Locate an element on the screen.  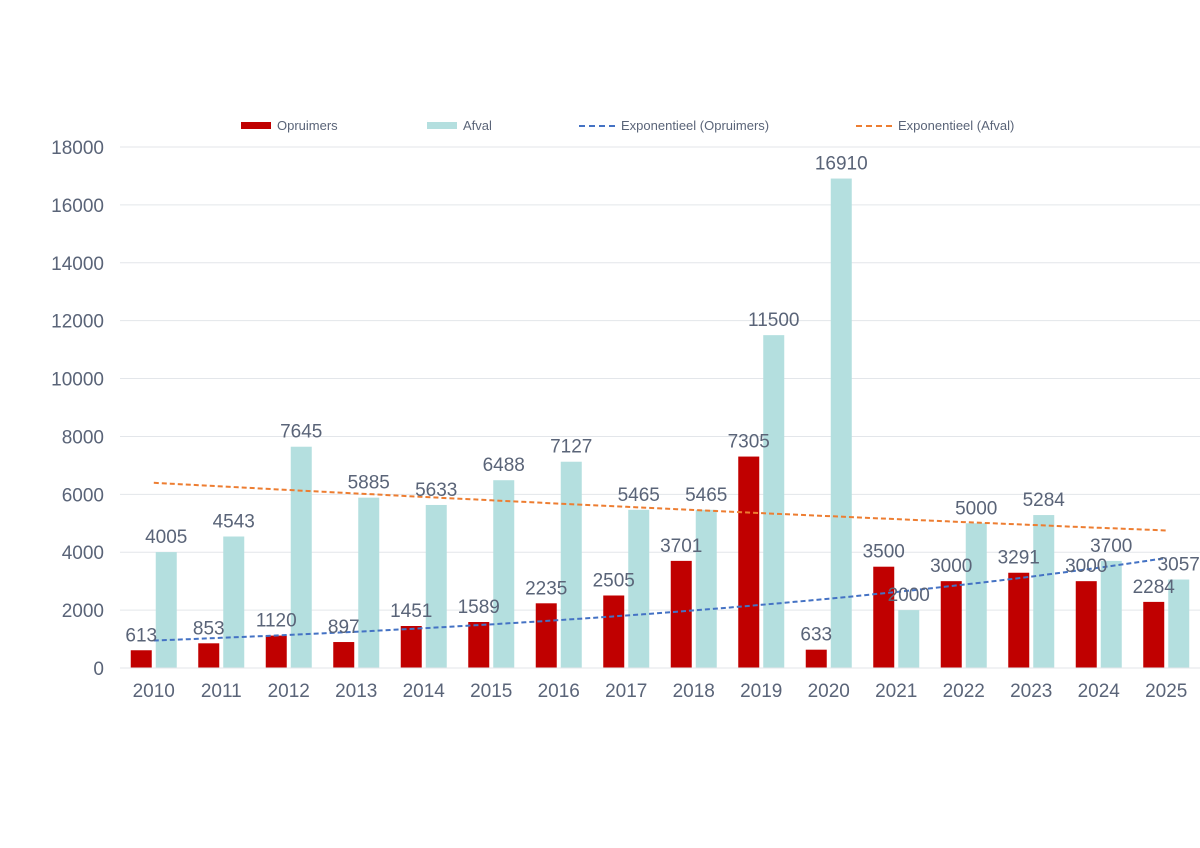
data-label-opruimers: 2235 is located at coordinates (546, 588).